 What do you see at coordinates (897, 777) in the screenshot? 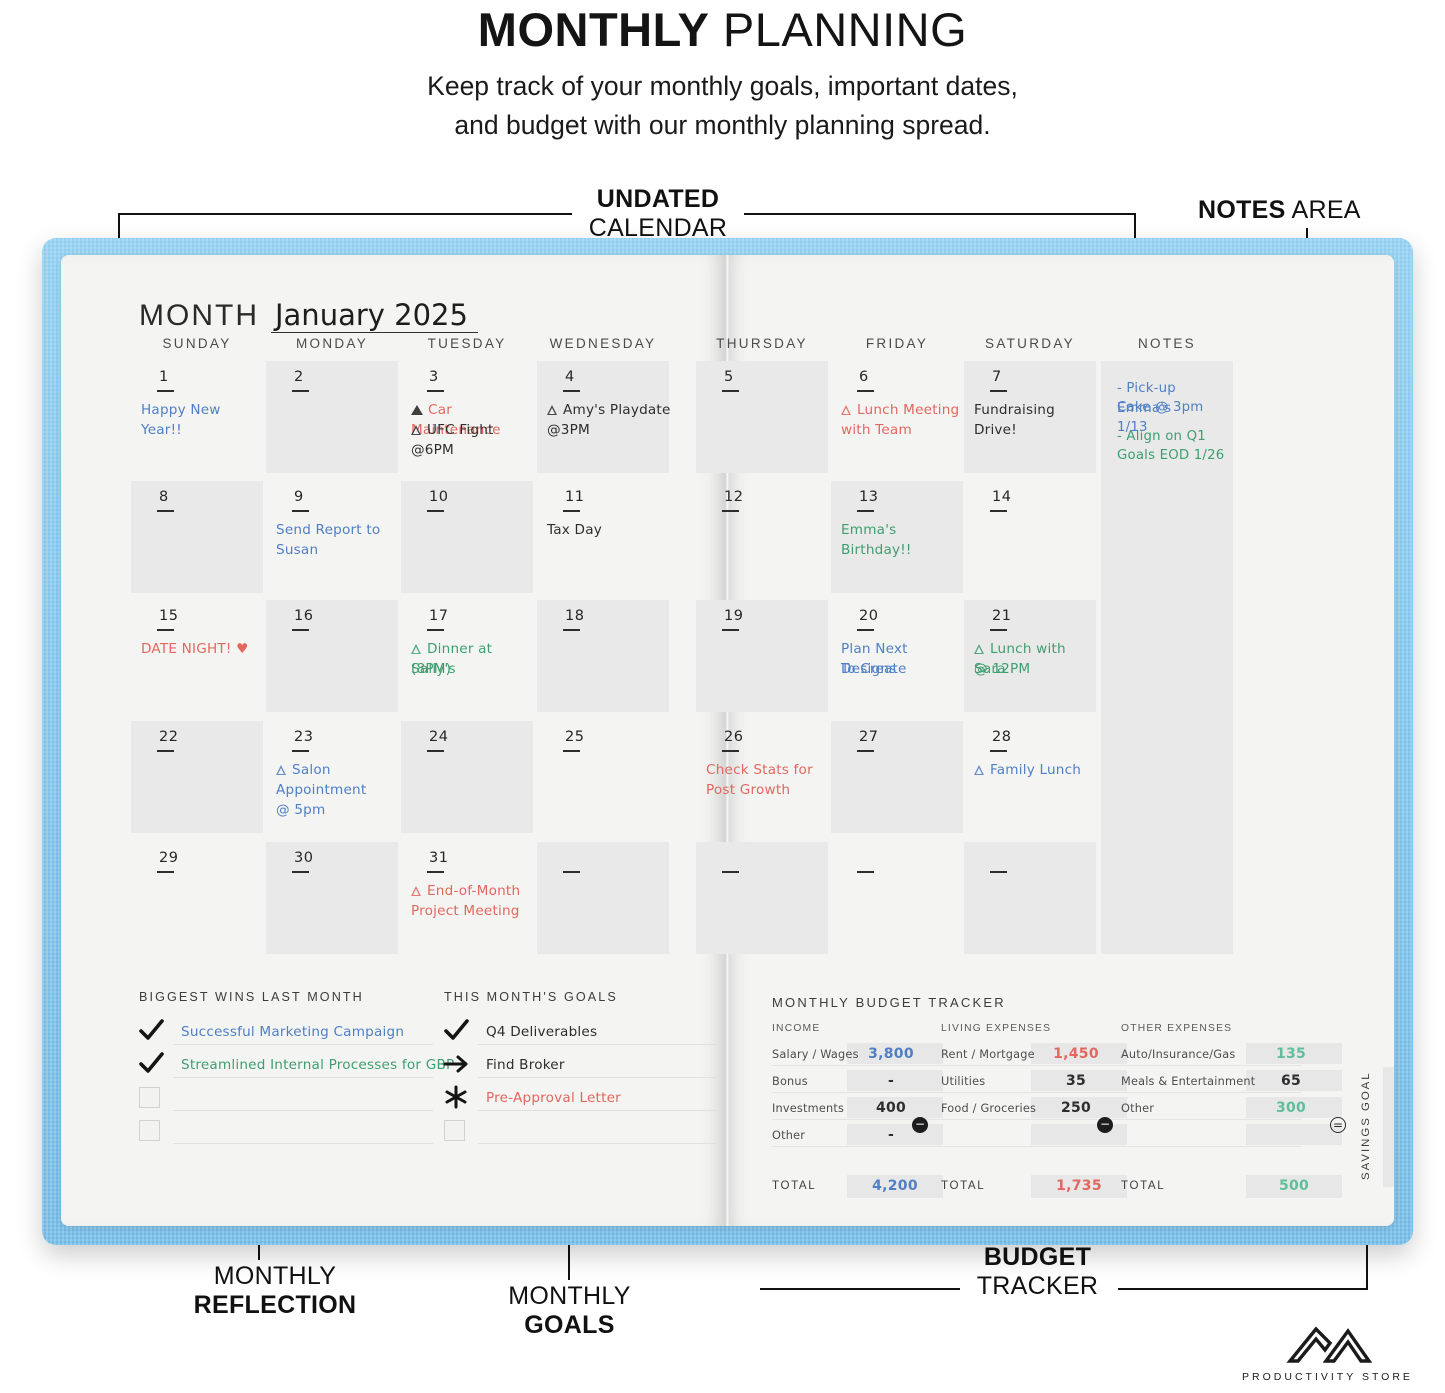
I see `calendar-day-cell: 27` at bounding box center [897, 777].